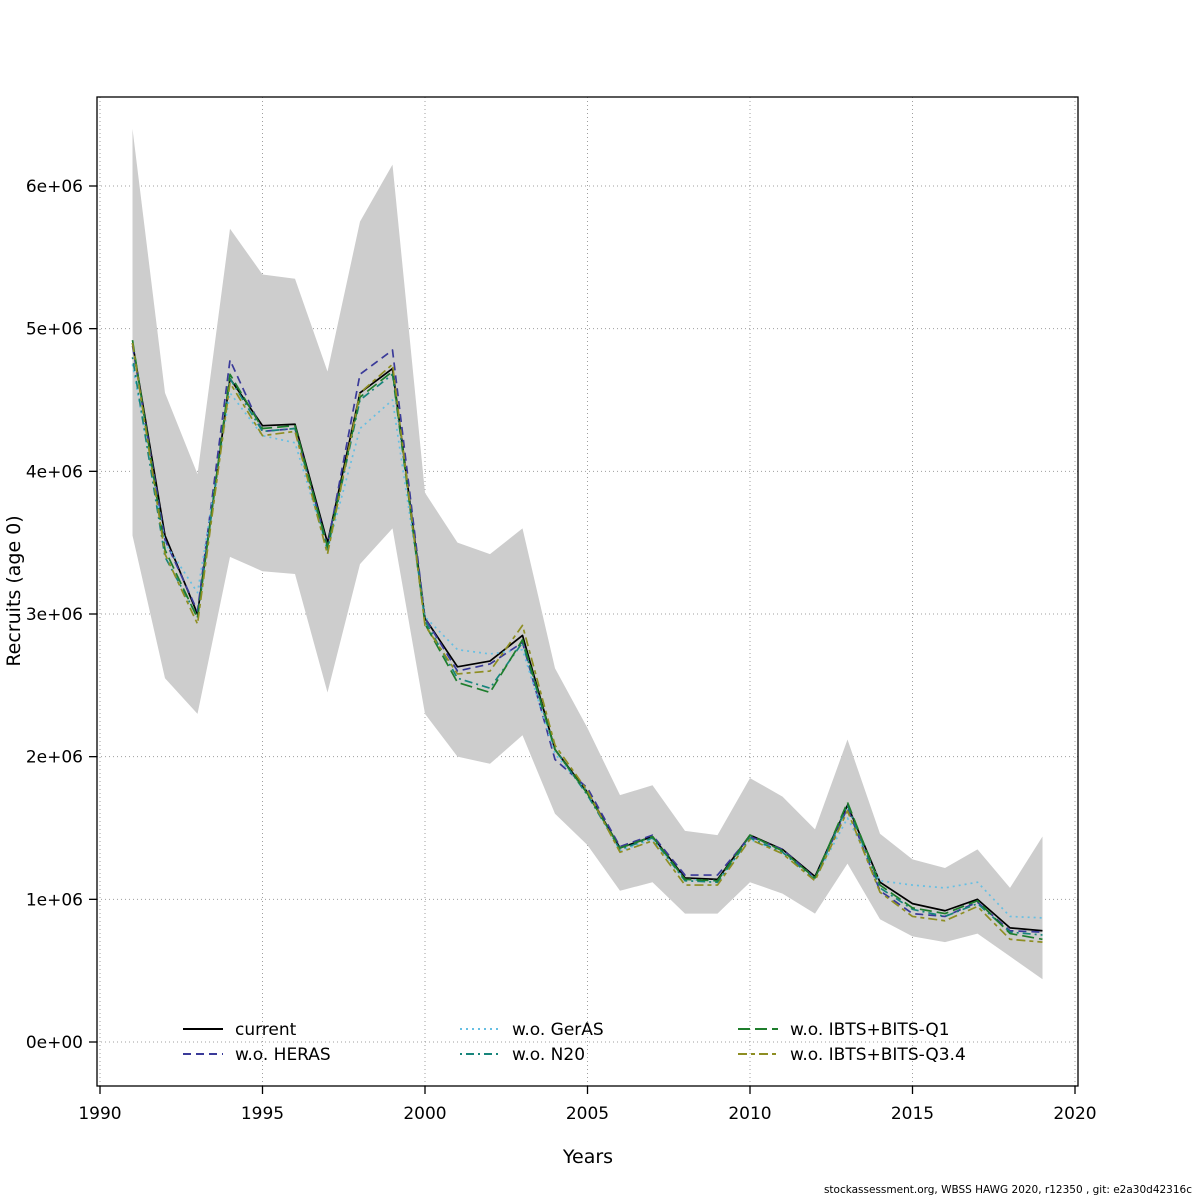 Image resolution: width=1200 pixels, height=1200 pixels. What do you see at coordinates (587, 1157) in the screenshot?
I see `x-axis-title: Years` at bounding box center [587, 1157].